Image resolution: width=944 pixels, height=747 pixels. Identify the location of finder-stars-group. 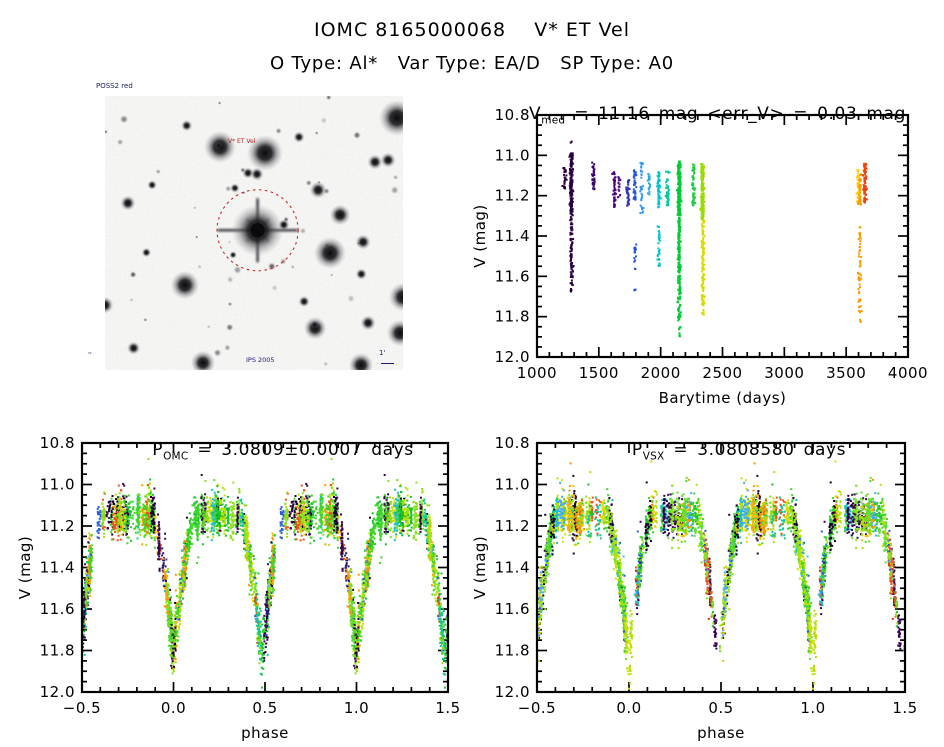
(254, 233).